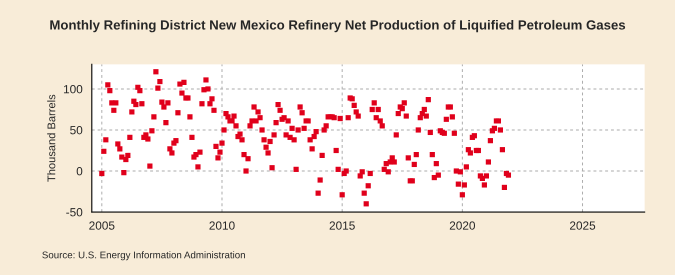 Image resolution: width=675 pixels, height=275 pixels. I want to click on y-tick-label: 50, so click(76, 130).